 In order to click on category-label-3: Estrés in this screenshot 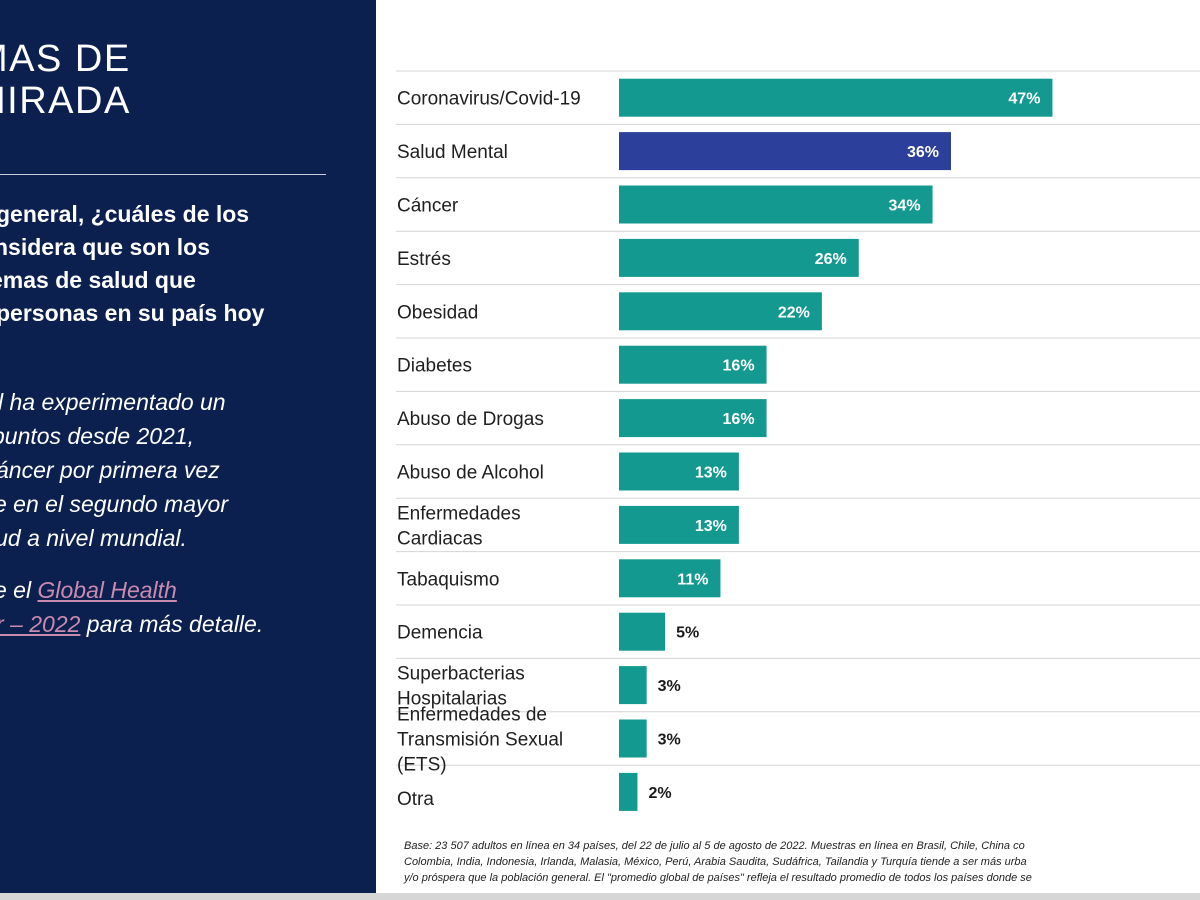, I will do `click(424, 259)`.